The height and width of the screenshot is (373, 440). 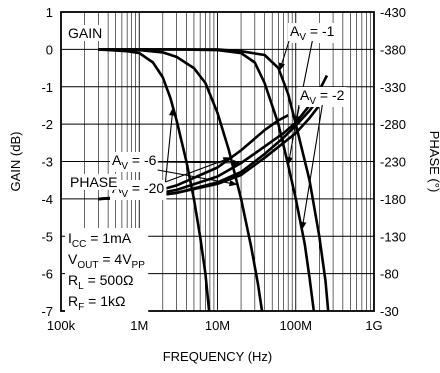 I want to click on conditions-backing, so click(x=107, y=271).